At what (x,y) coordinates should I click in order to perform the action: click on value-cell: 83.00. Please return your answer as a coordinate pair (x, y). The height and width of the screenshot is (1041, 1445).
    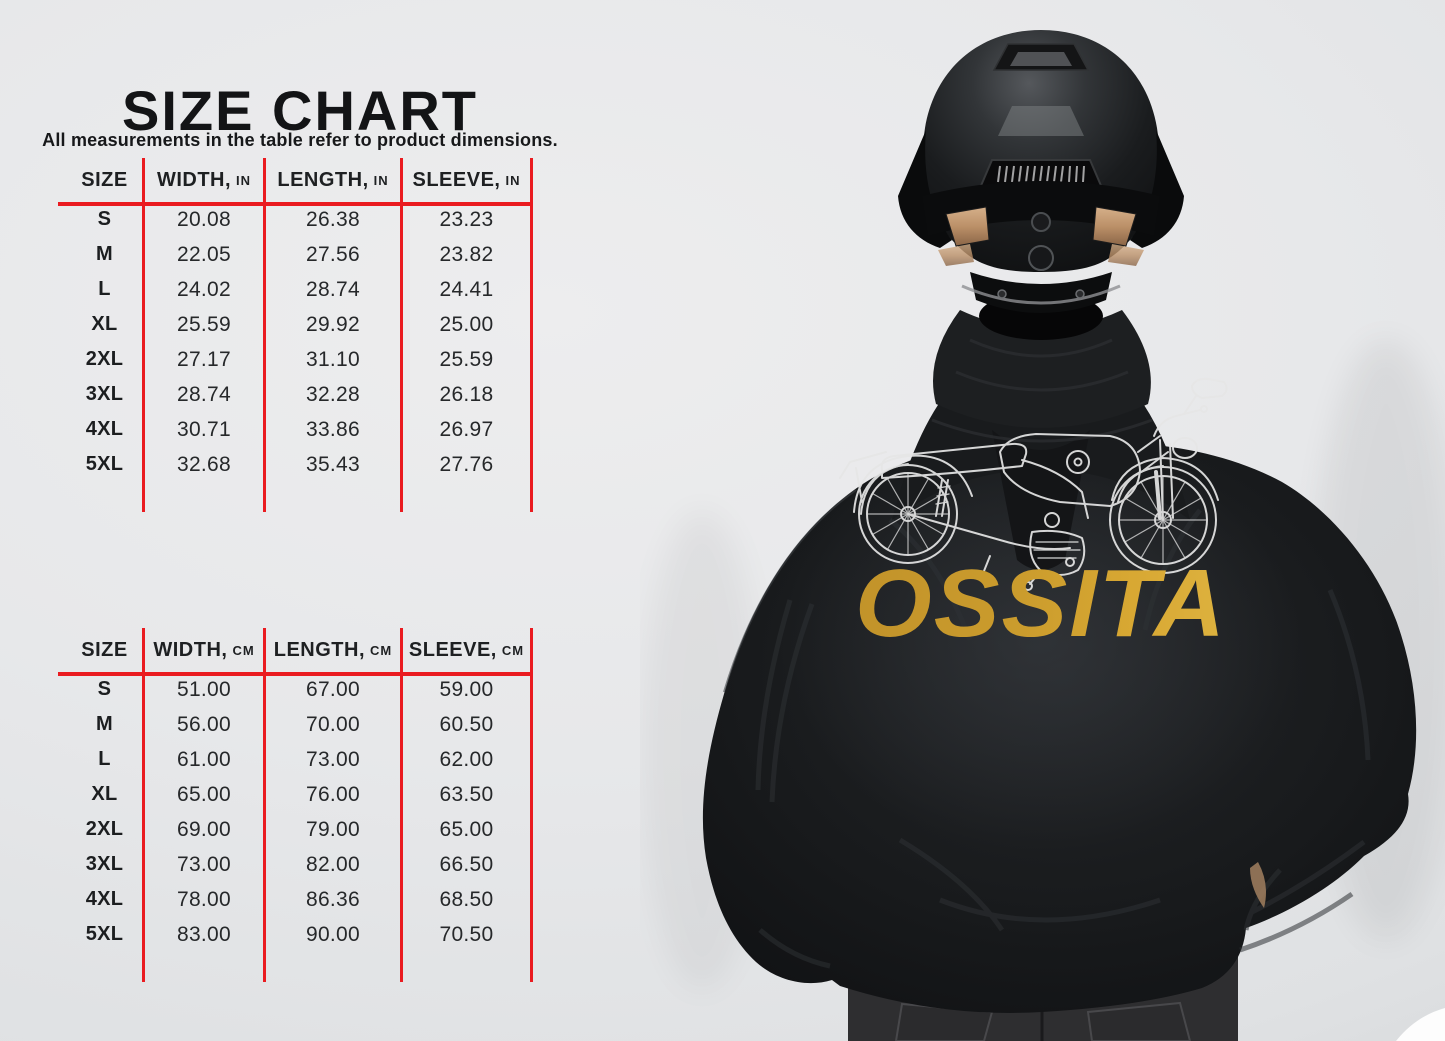
    Looking at the image, I should click on (204, 934).